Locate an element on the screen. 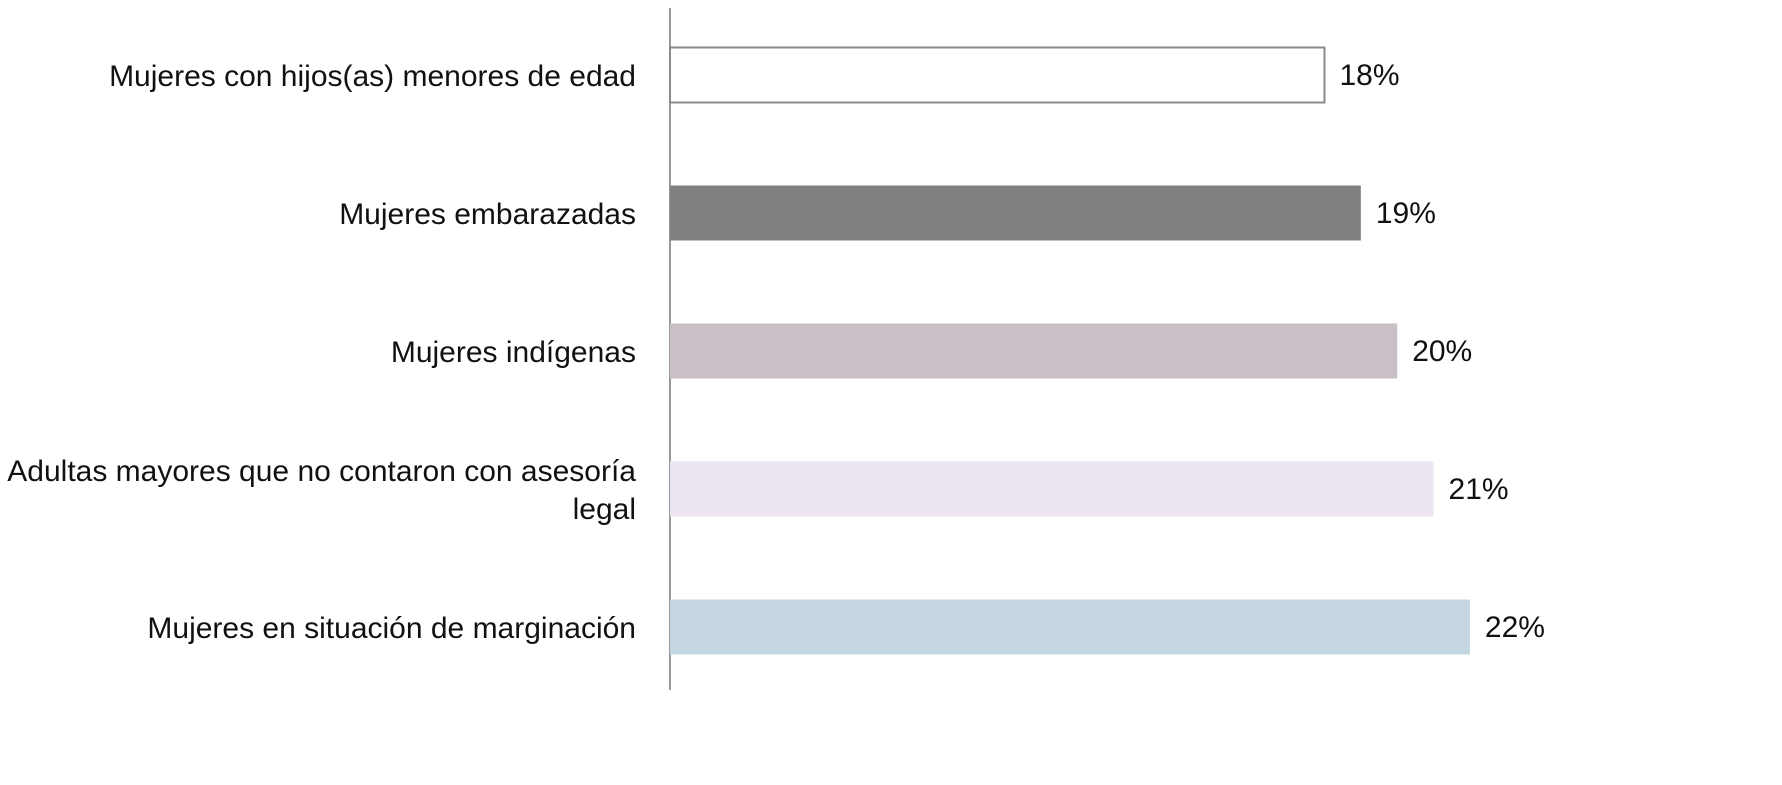 This screenshot has width=1782, height=785. category-label: Mujeres embarazadas is located at coordinates (487, 214).